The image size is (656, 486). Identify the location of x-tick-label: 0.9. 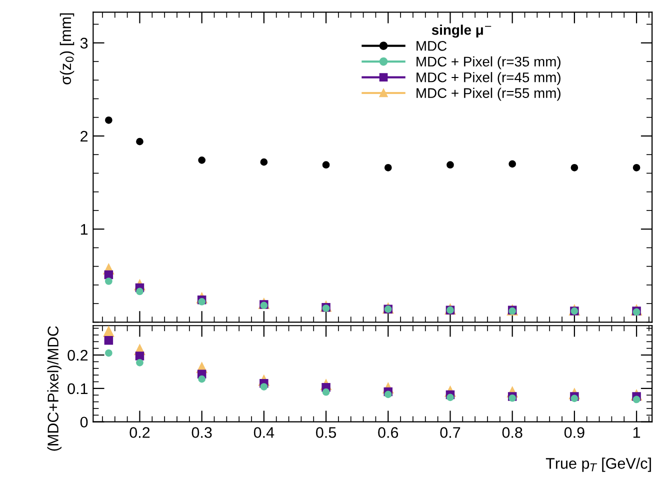
(574, 432).